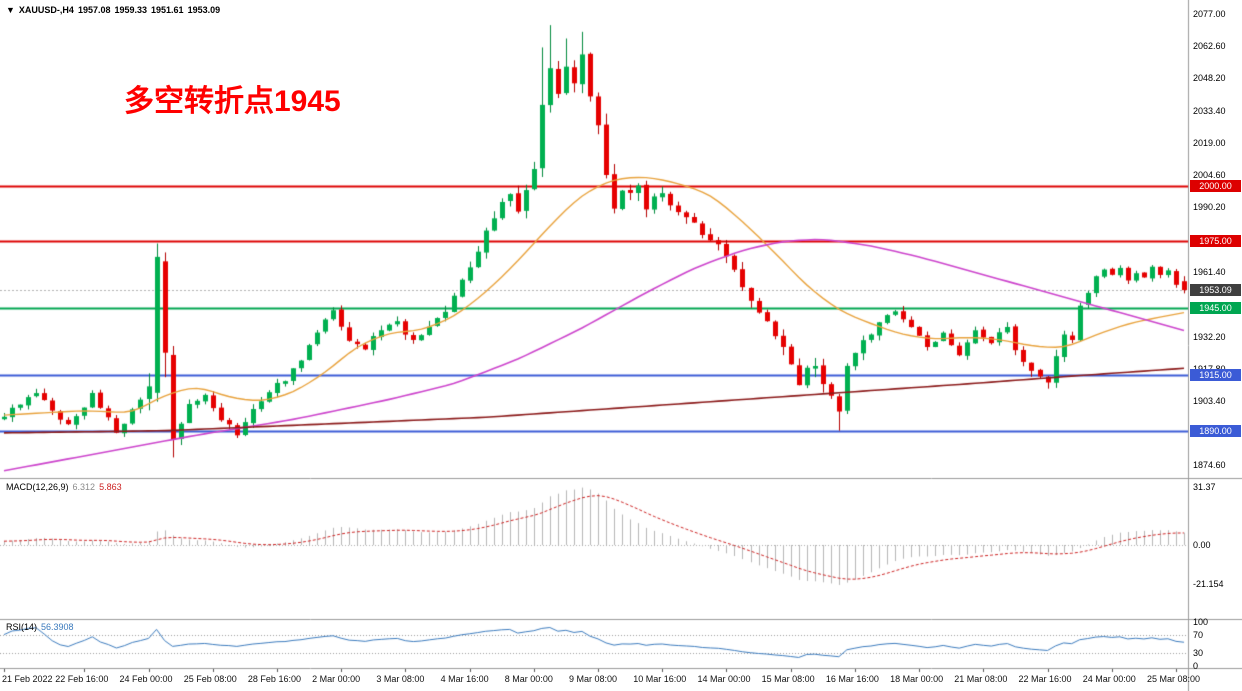 Image resolution: width=1242 pixels, height=691 pixels. I want to click on ohlc-high-value: 1959.33, so click(131, 10).